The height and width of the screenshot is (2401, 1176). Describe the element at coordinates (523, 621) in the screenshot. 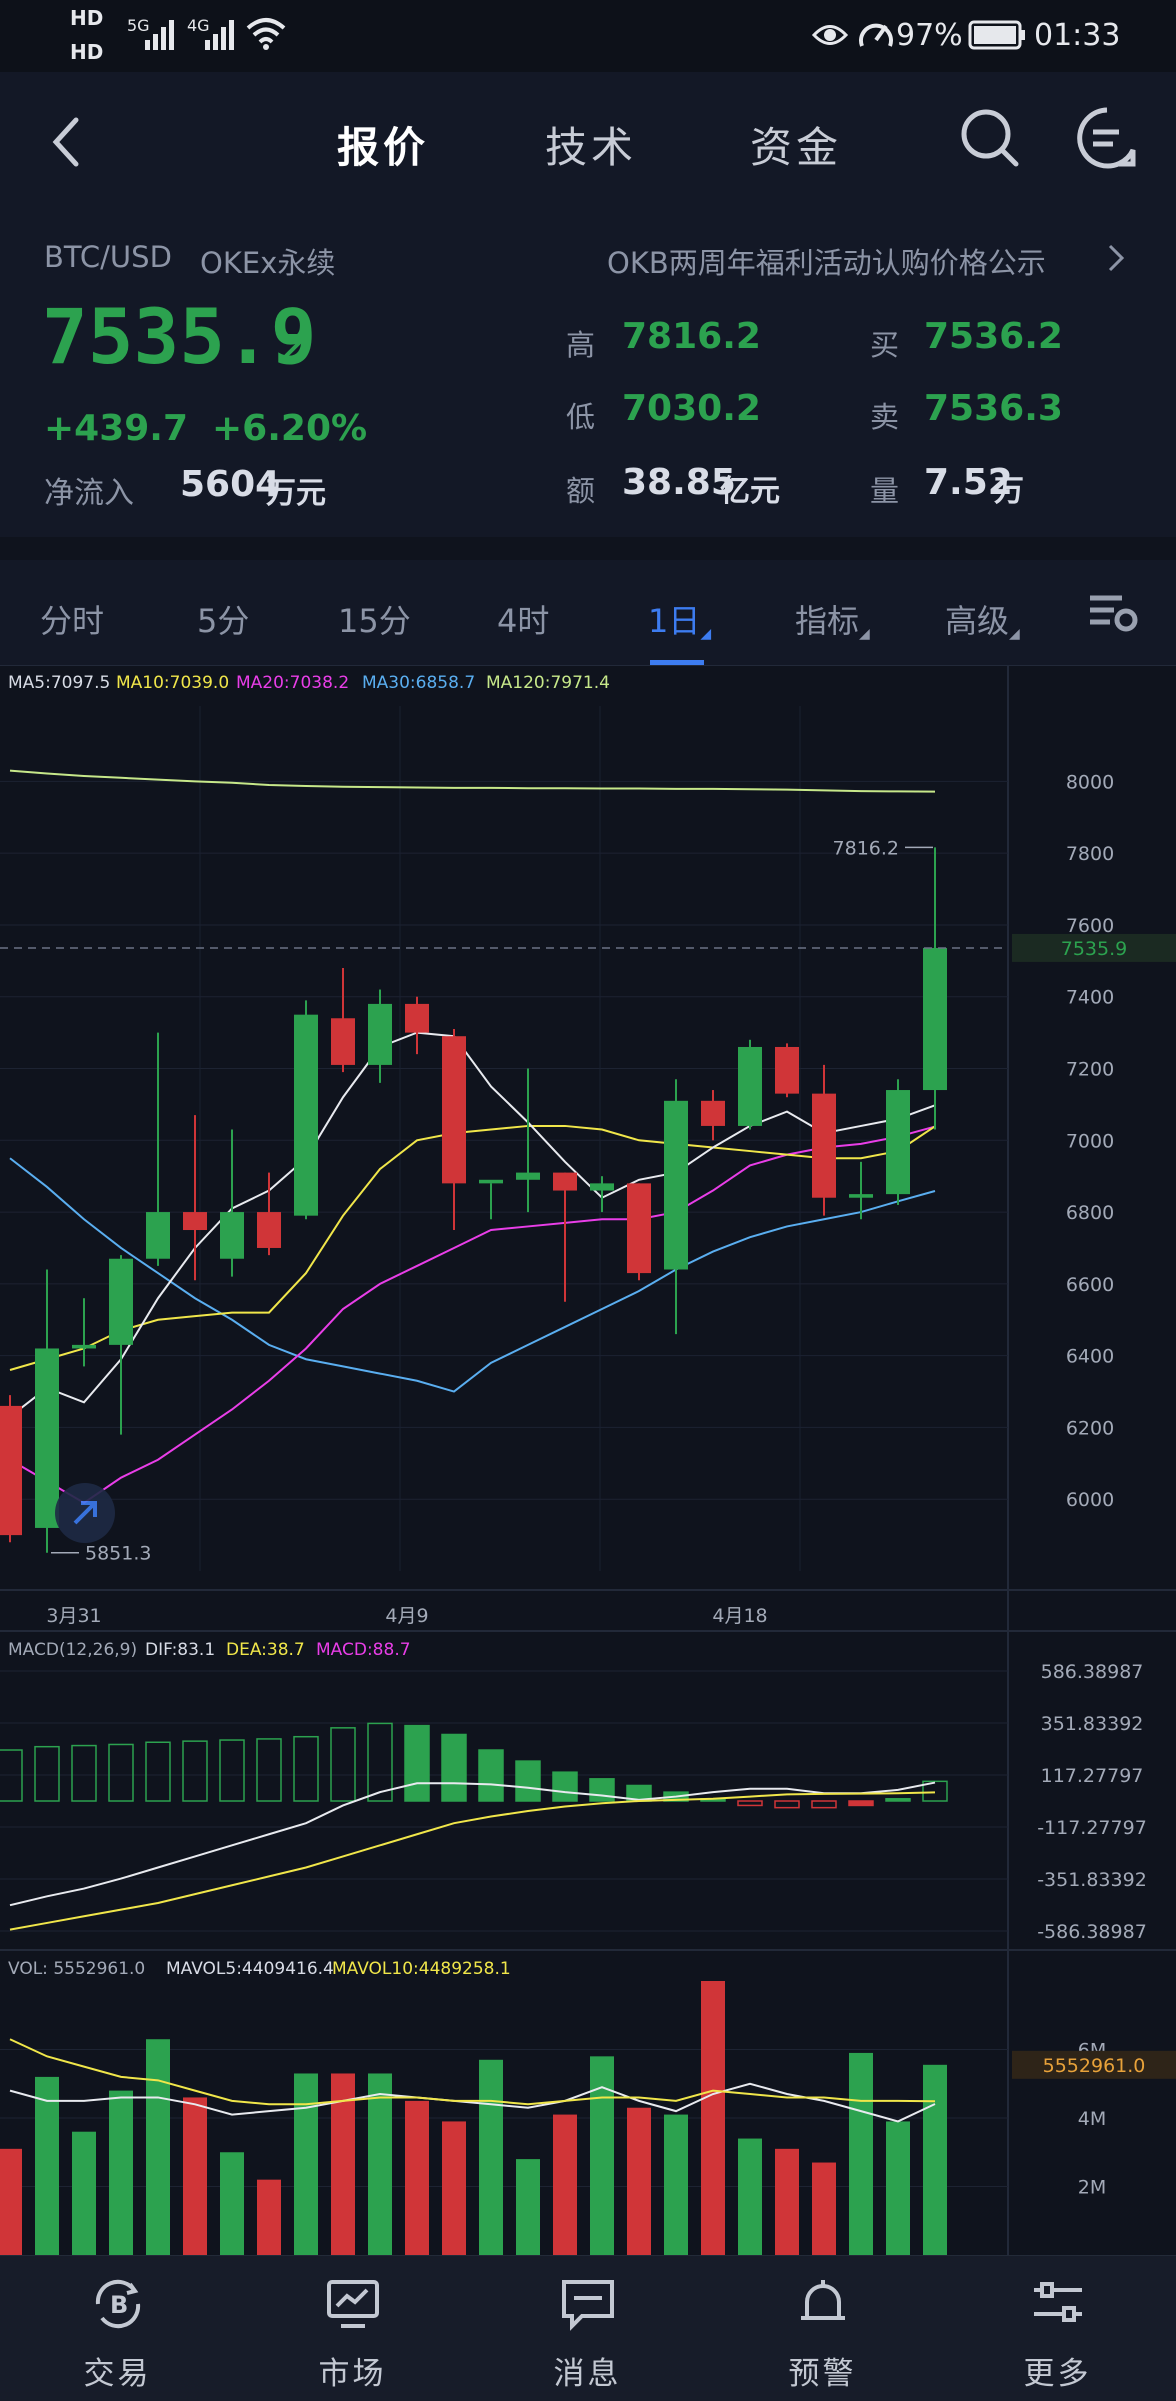

I see `period-tab-4h: 4时` at that location.